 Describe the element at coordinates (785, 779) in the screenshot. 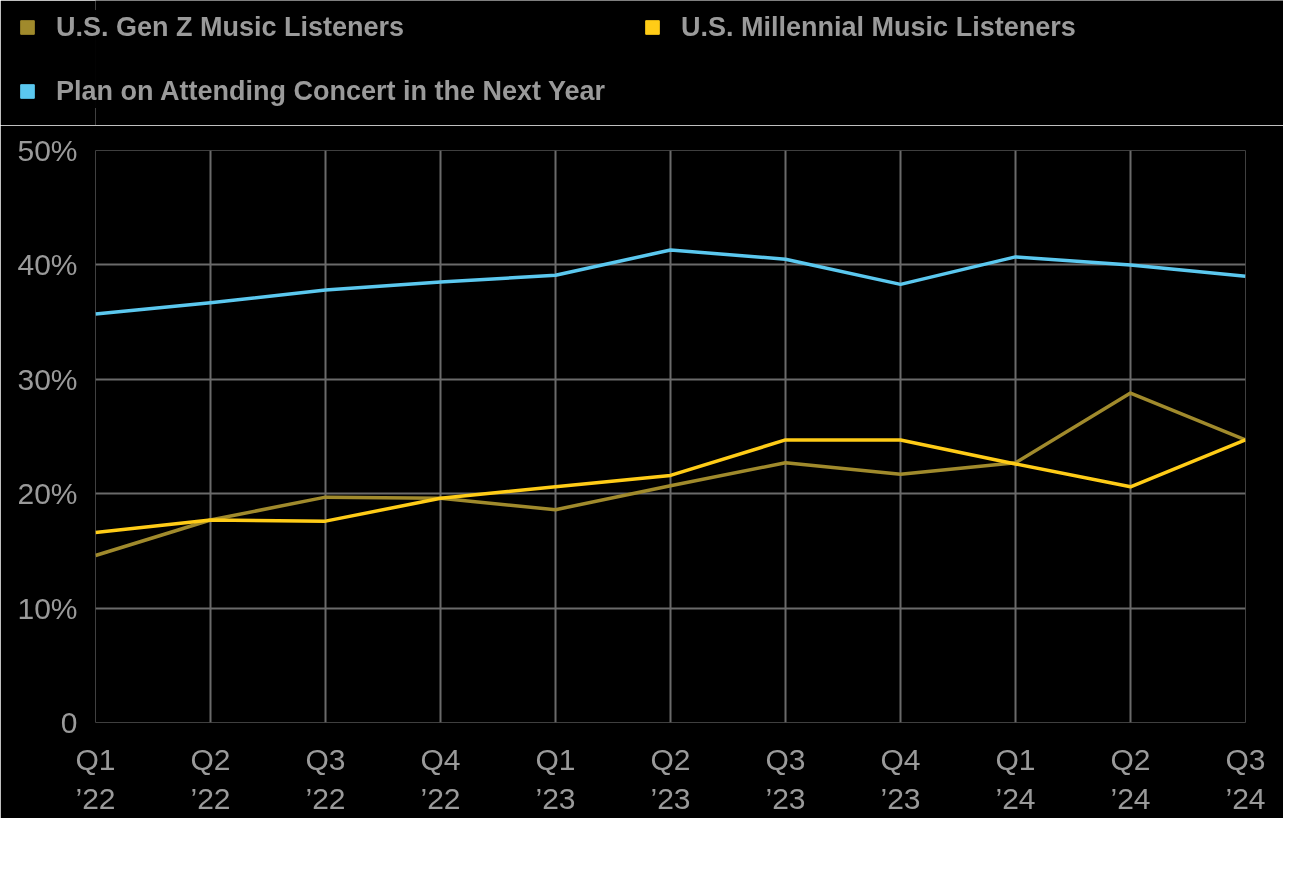

I see `x-tick-label: Q3 ’23` at that location.